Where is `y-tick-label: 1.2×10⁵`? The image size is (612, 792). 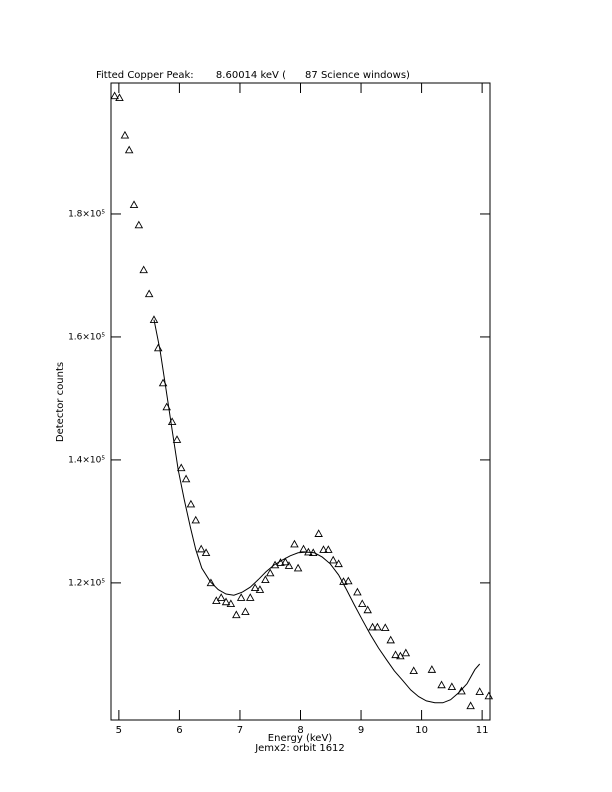 y-tick-label: 1.2×10⁵ is located at coordinates (86, 583).